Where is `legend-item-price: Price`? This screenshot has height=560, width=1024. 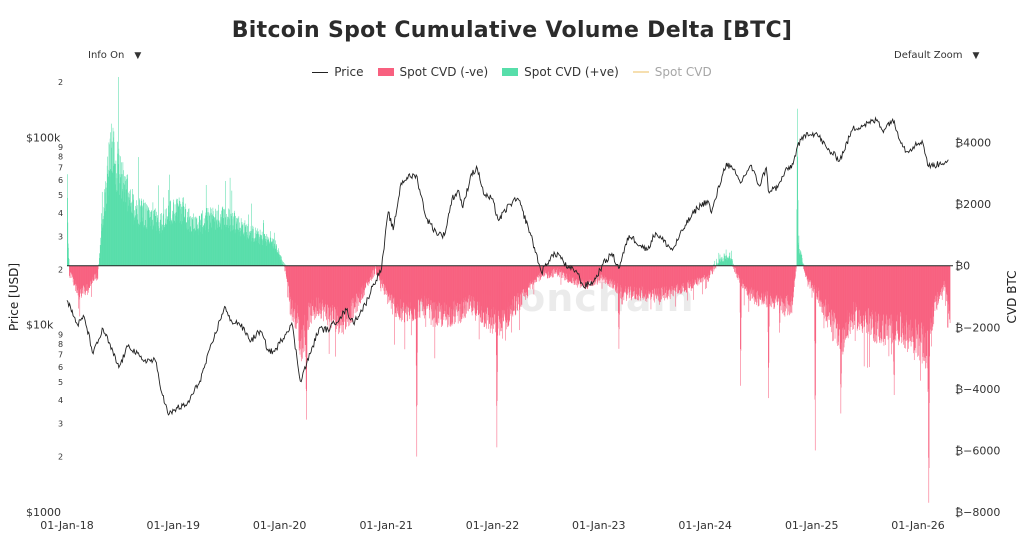 legend-item-price: Price is located at coordinates (338, 72).